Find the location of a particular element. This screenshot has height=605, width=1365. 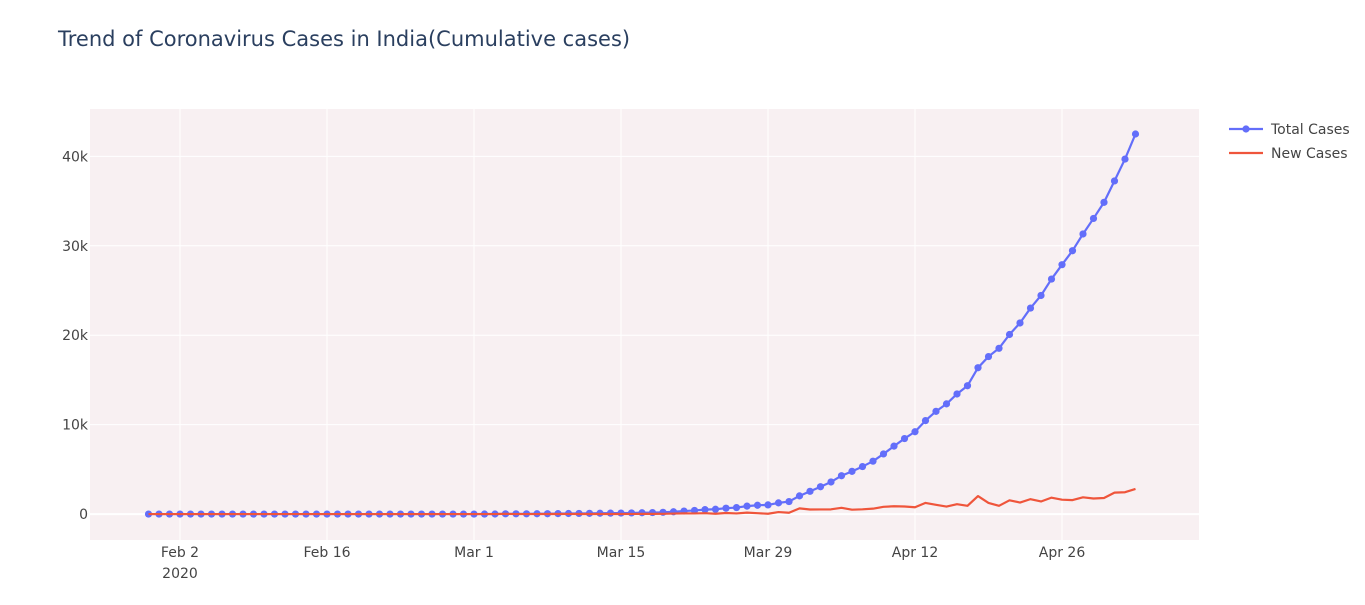

y-axis-ticks: 0 10k 20k 30k 40k is located at coordinates (75, 336).